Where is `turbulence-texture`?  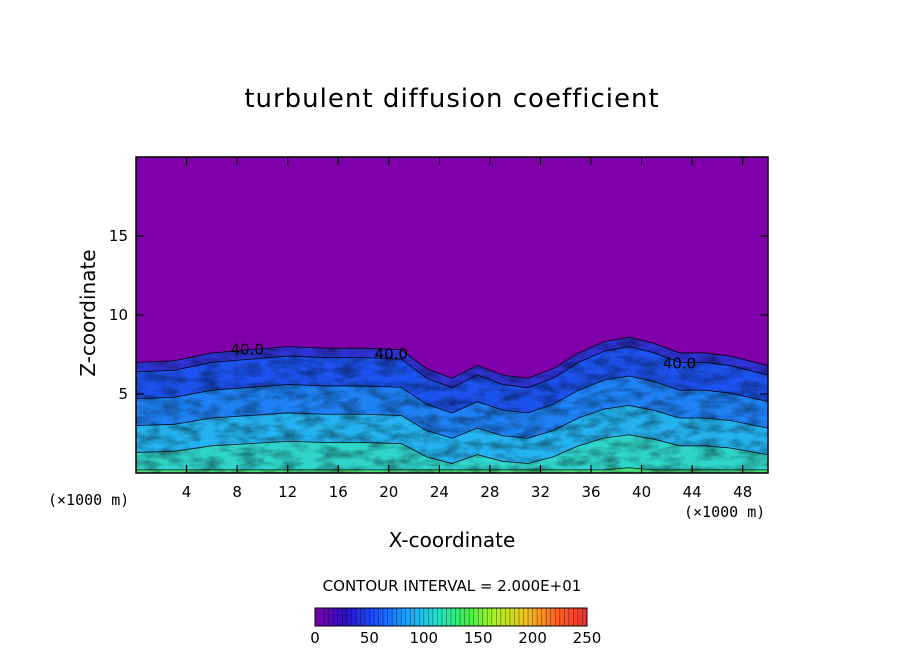 turbulence-texture is located at coordinates (452, 405).